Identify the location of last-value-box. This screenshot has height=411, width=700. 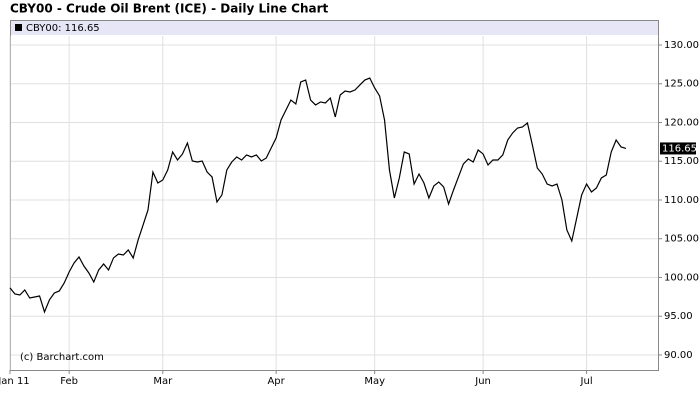
(678, 148).